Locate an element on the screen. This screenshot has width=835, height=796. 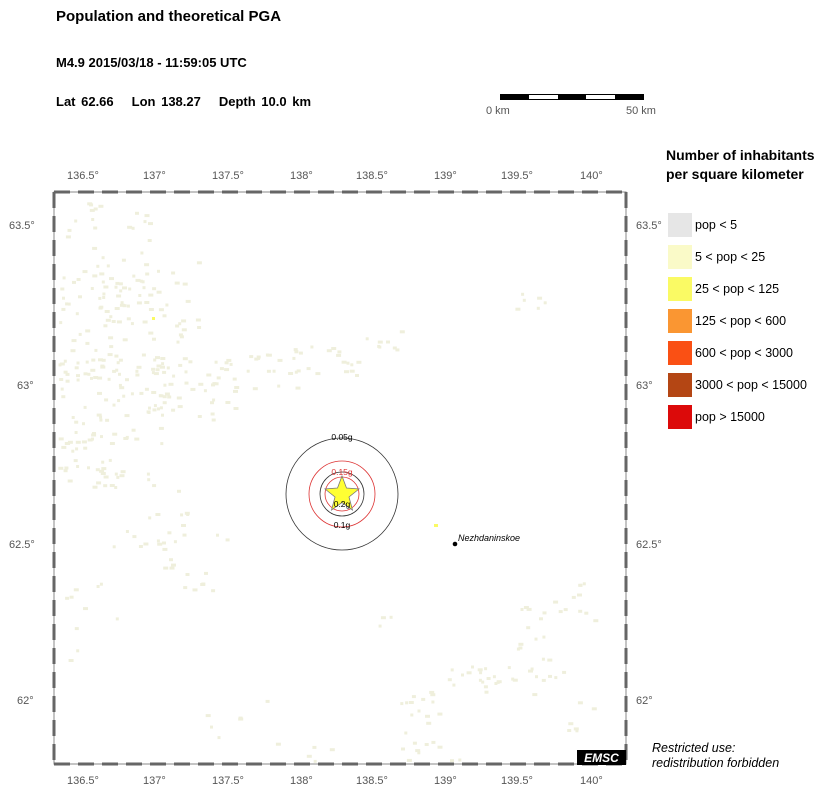
emsc-logo-text: EMSC is located at coordinates (601, 758).